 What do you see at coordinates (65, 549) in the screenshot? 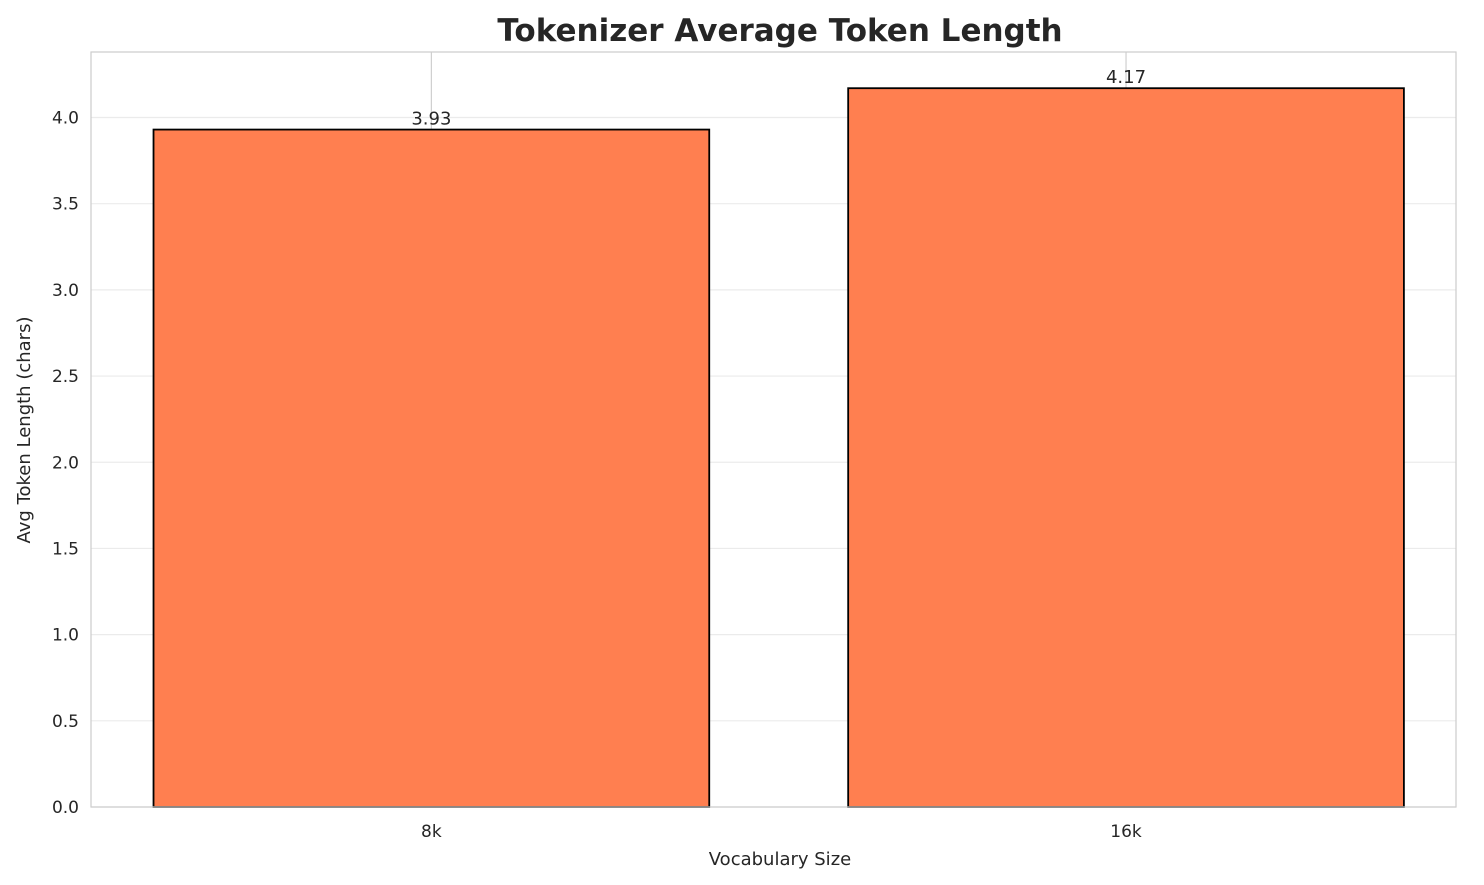
I see `y-tick-label: 1.5` at bounding box center [65, 549].